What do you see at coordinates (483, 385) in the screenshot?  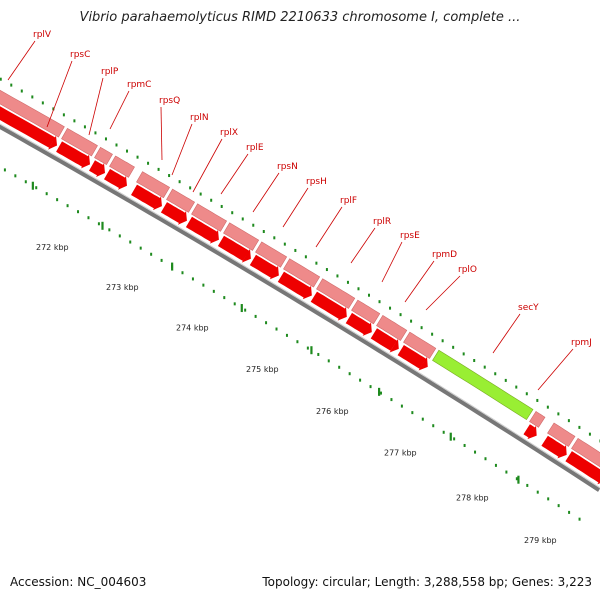 I see `gene-band-secy` at bounding box center [483, 385].